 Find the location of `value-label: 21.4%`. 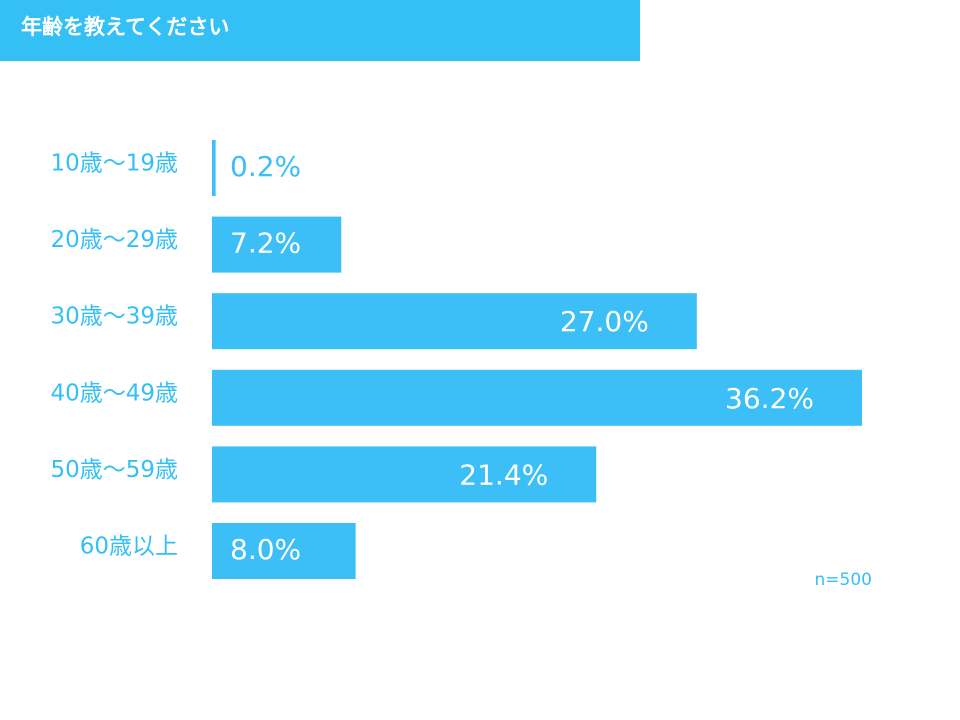

value-label: 21.4% is located at coordinates (503, 474).